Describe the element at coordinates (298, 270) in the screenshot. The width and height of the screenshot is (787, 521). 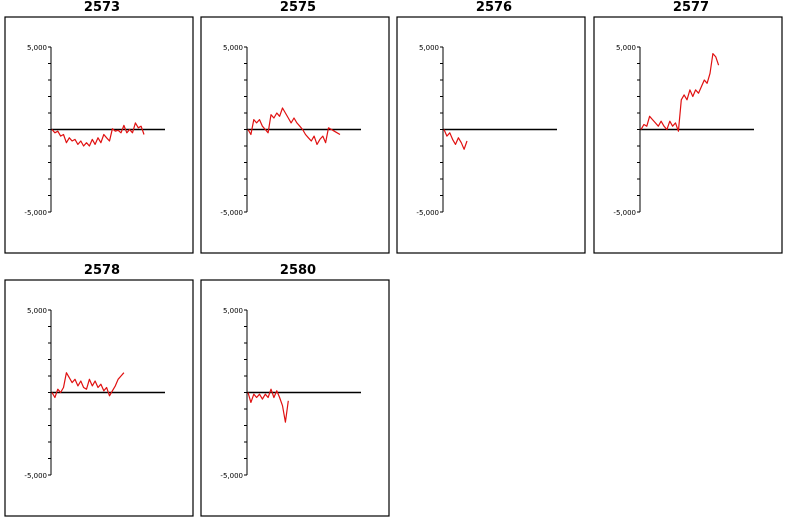
I see `chart-title: 2580` at that location.